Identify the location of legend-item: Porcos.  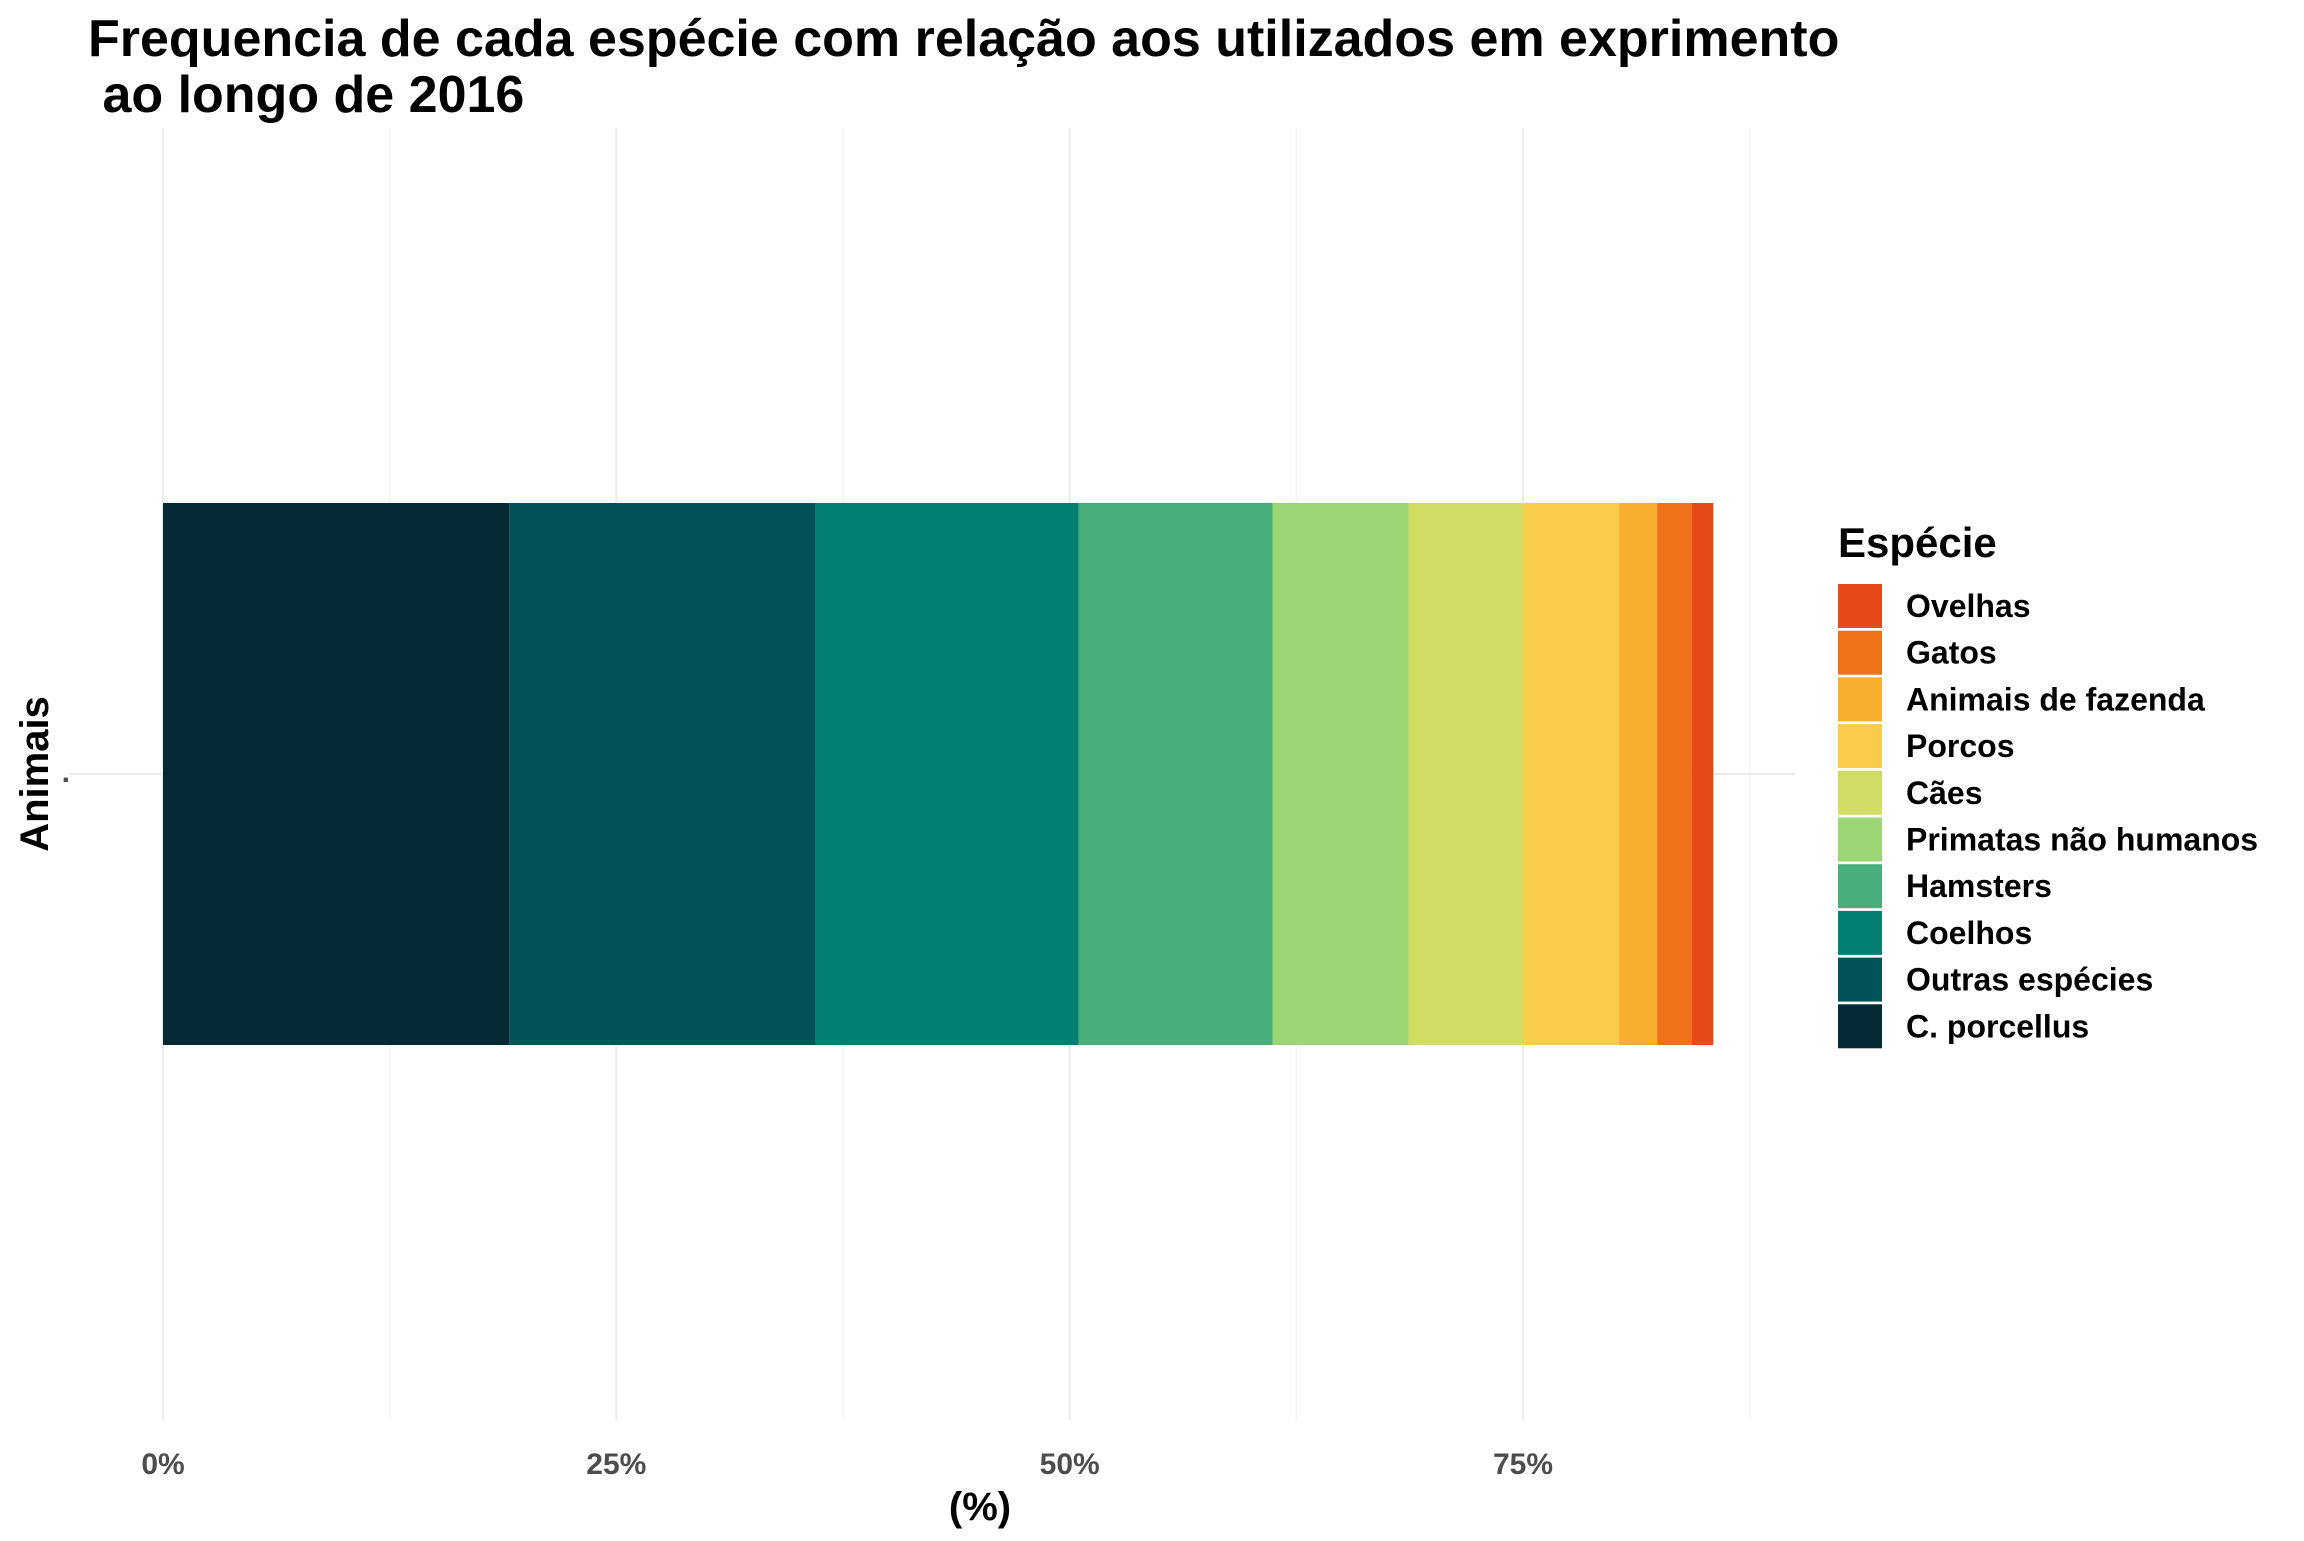
(1926, 746).